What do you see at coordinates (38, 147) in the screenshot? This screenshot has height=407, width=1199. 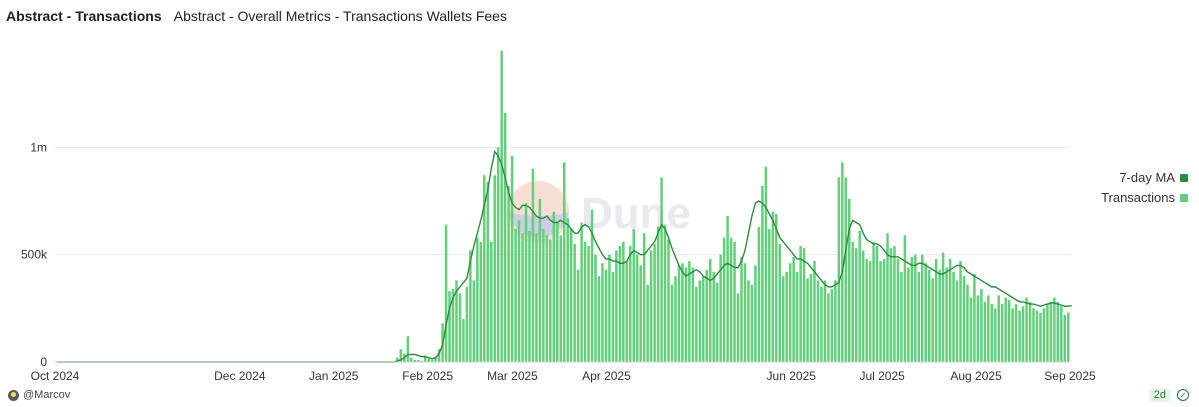 I see `y-tick-label: 1m` at bounding box center [38, 147].